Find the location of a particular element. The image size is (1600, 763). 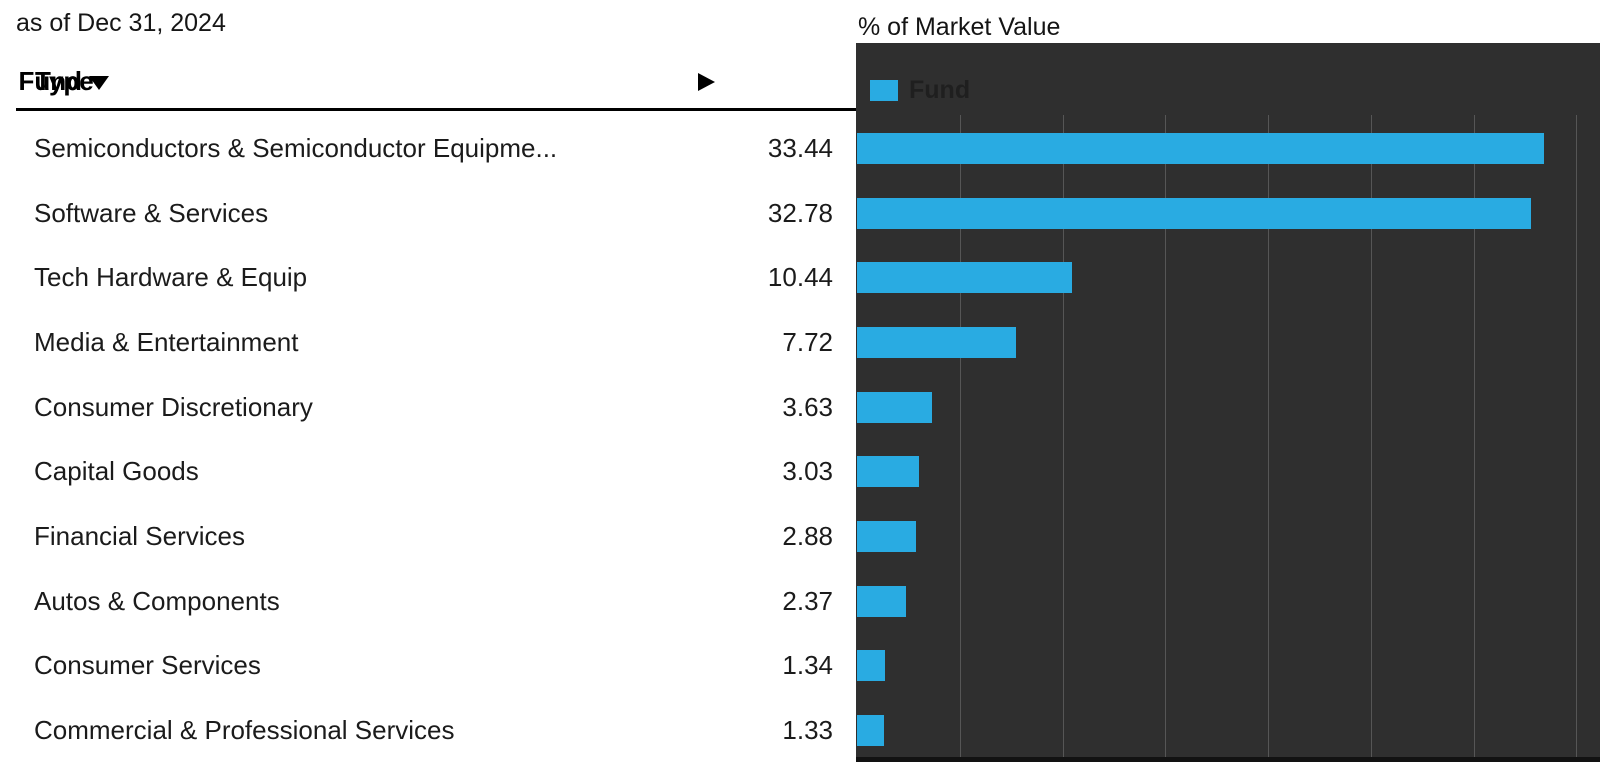

column-header-type: Type is located at coordinates (64, 81).